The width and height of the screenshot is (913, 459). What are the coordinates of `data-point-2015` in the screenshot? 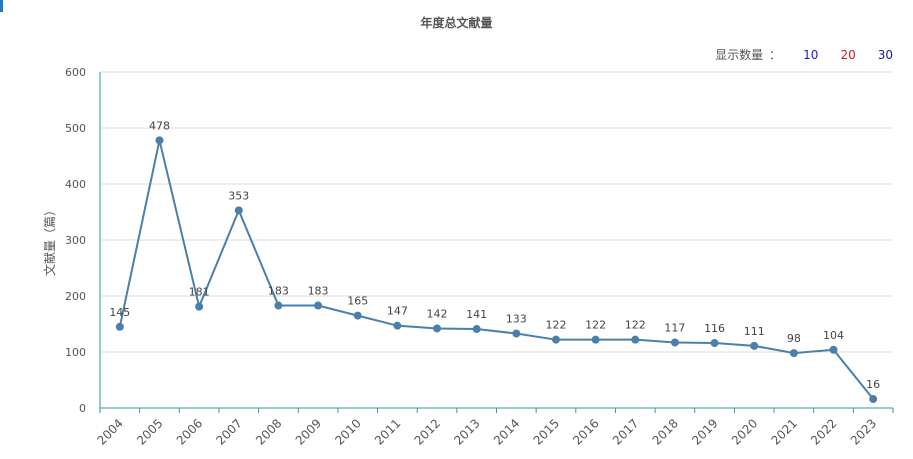 It's located at (555, 339).